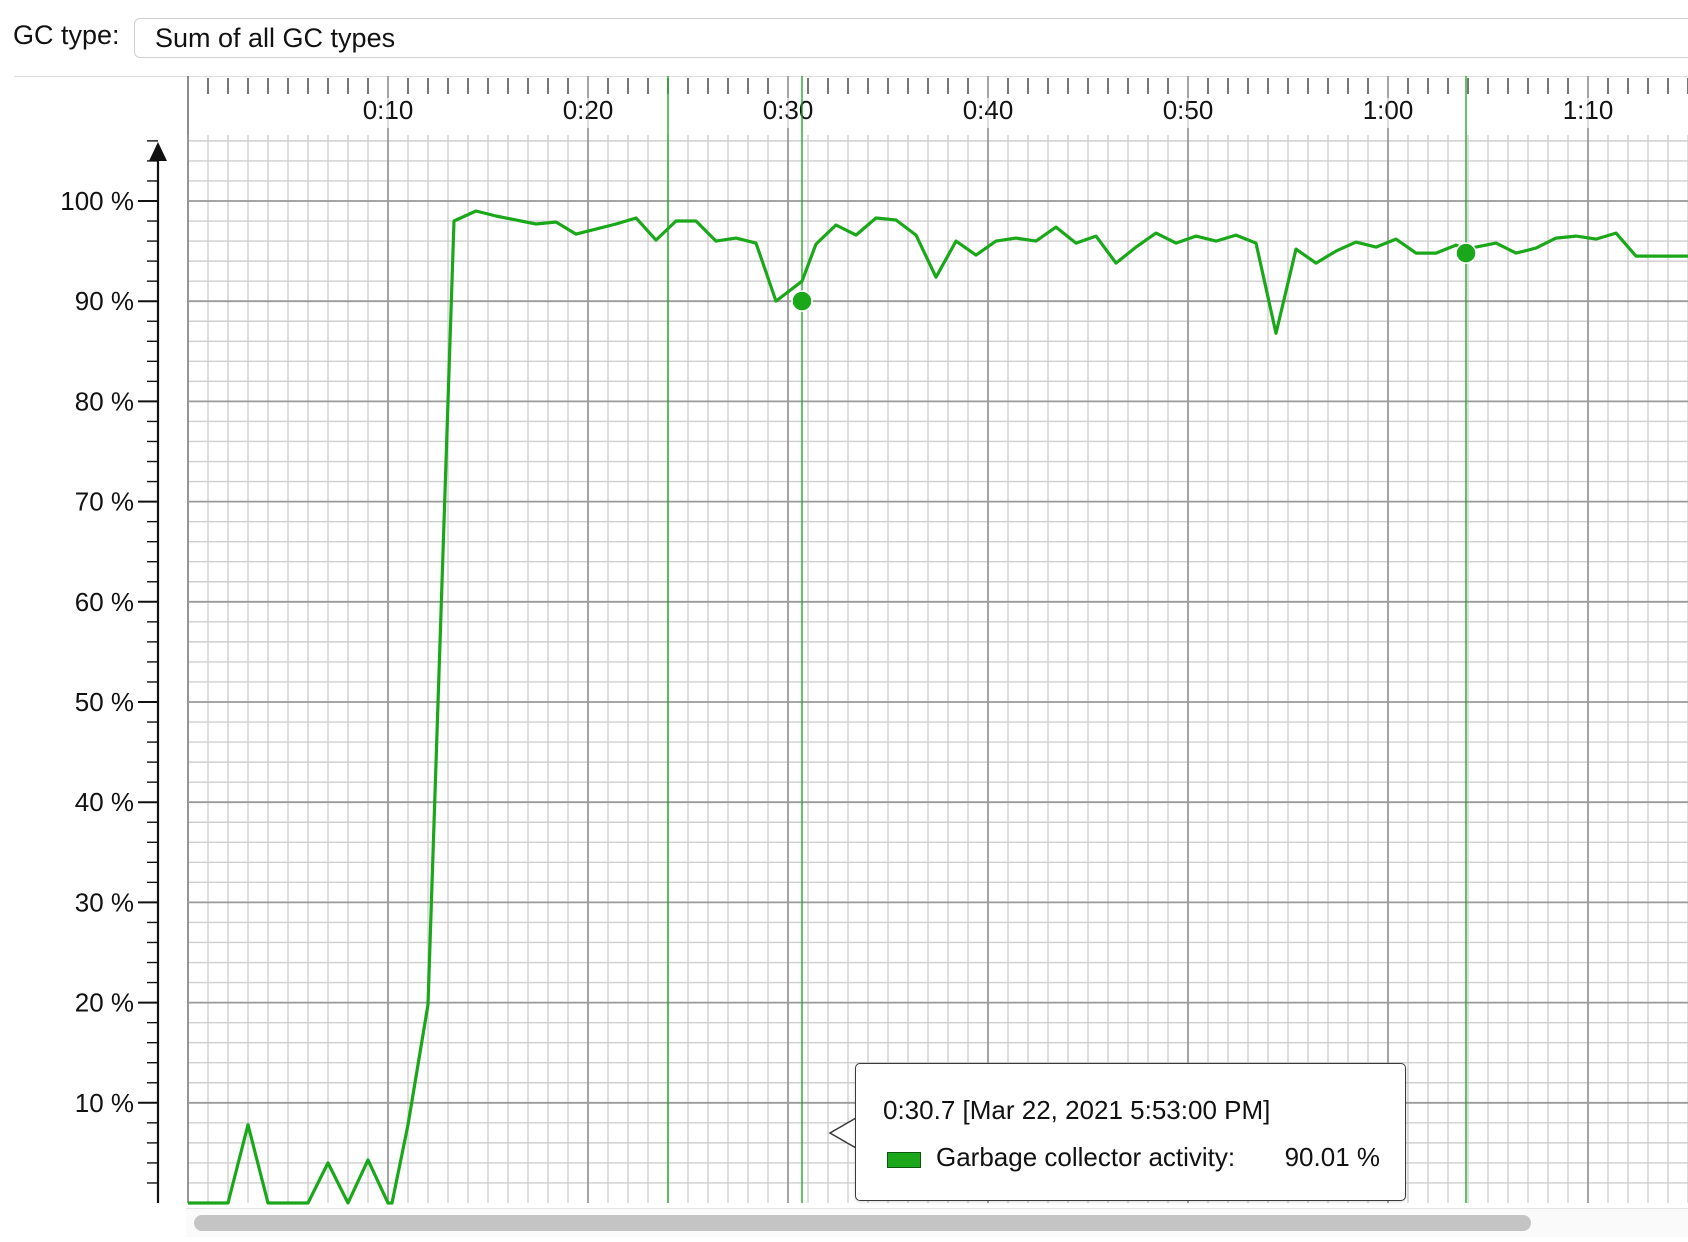 The height and width of the screenshot is (1242, 1688). I want to click on y-axis, so click(152, 671).